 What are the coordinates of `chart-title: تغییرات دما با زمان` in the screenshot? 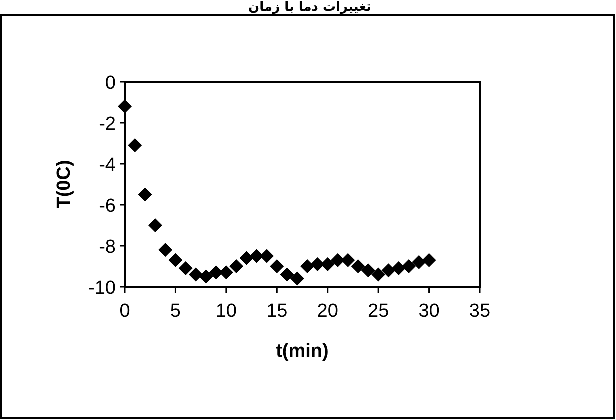 It's located at (310, 7).